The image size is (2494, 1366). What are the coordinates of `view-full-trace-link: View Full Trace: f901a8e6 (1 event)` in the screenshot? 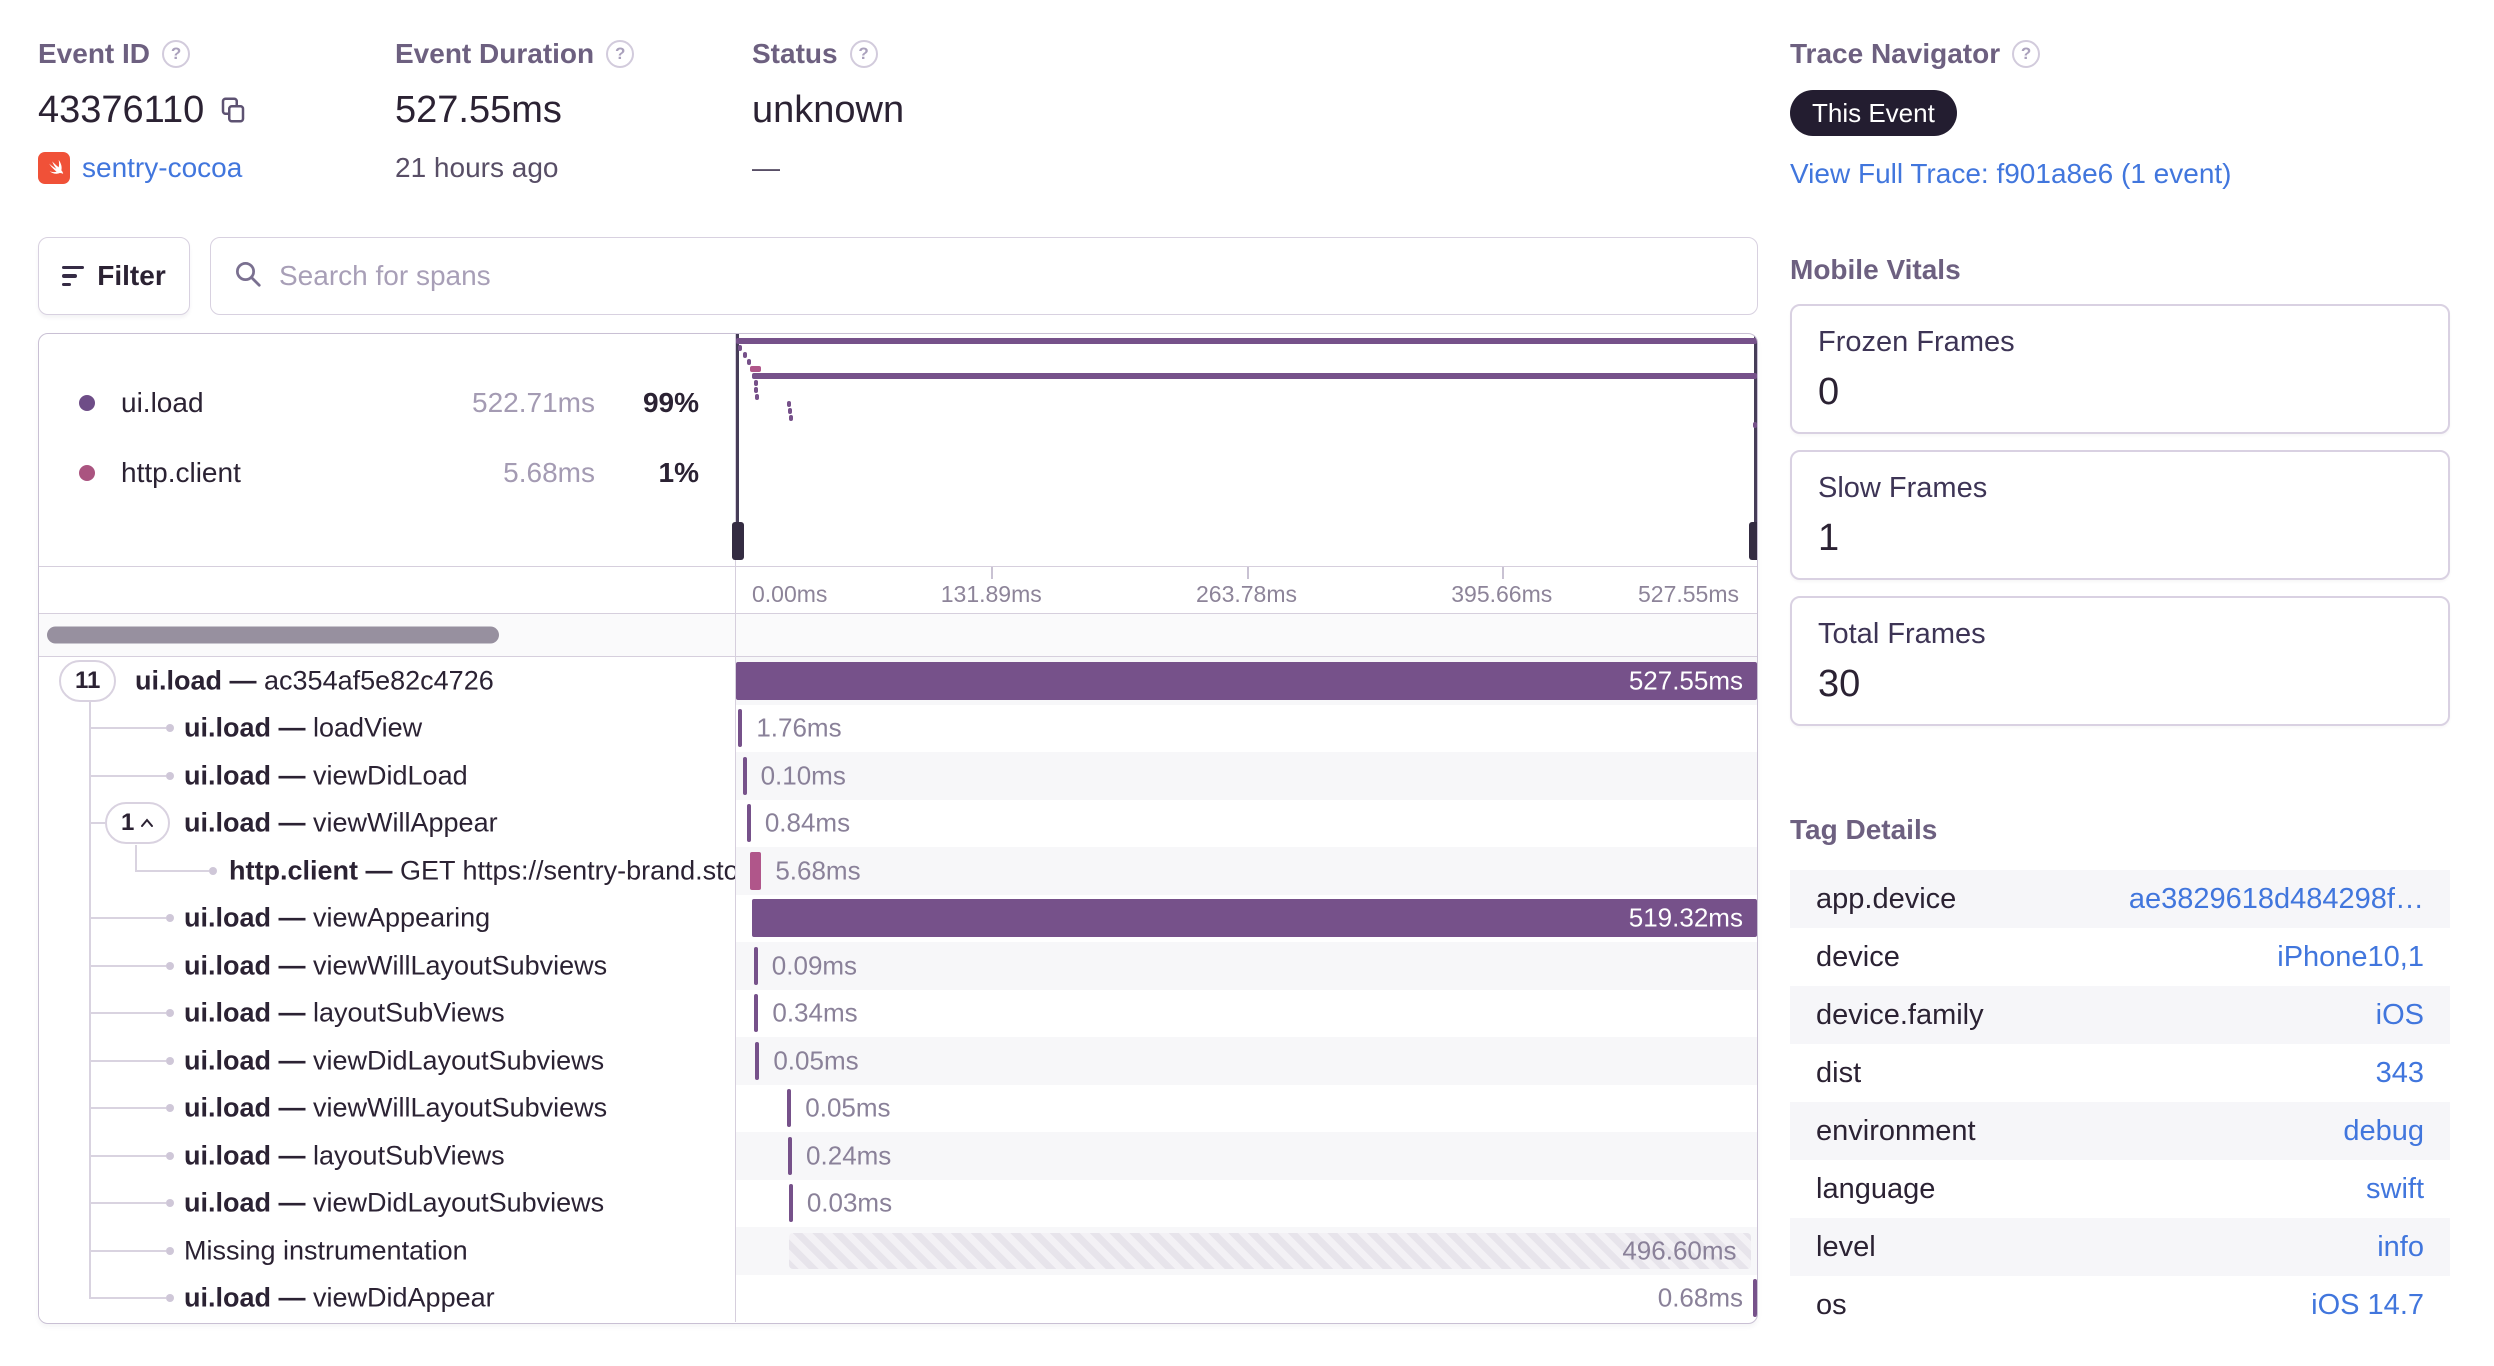 It's located at (2011, 173).